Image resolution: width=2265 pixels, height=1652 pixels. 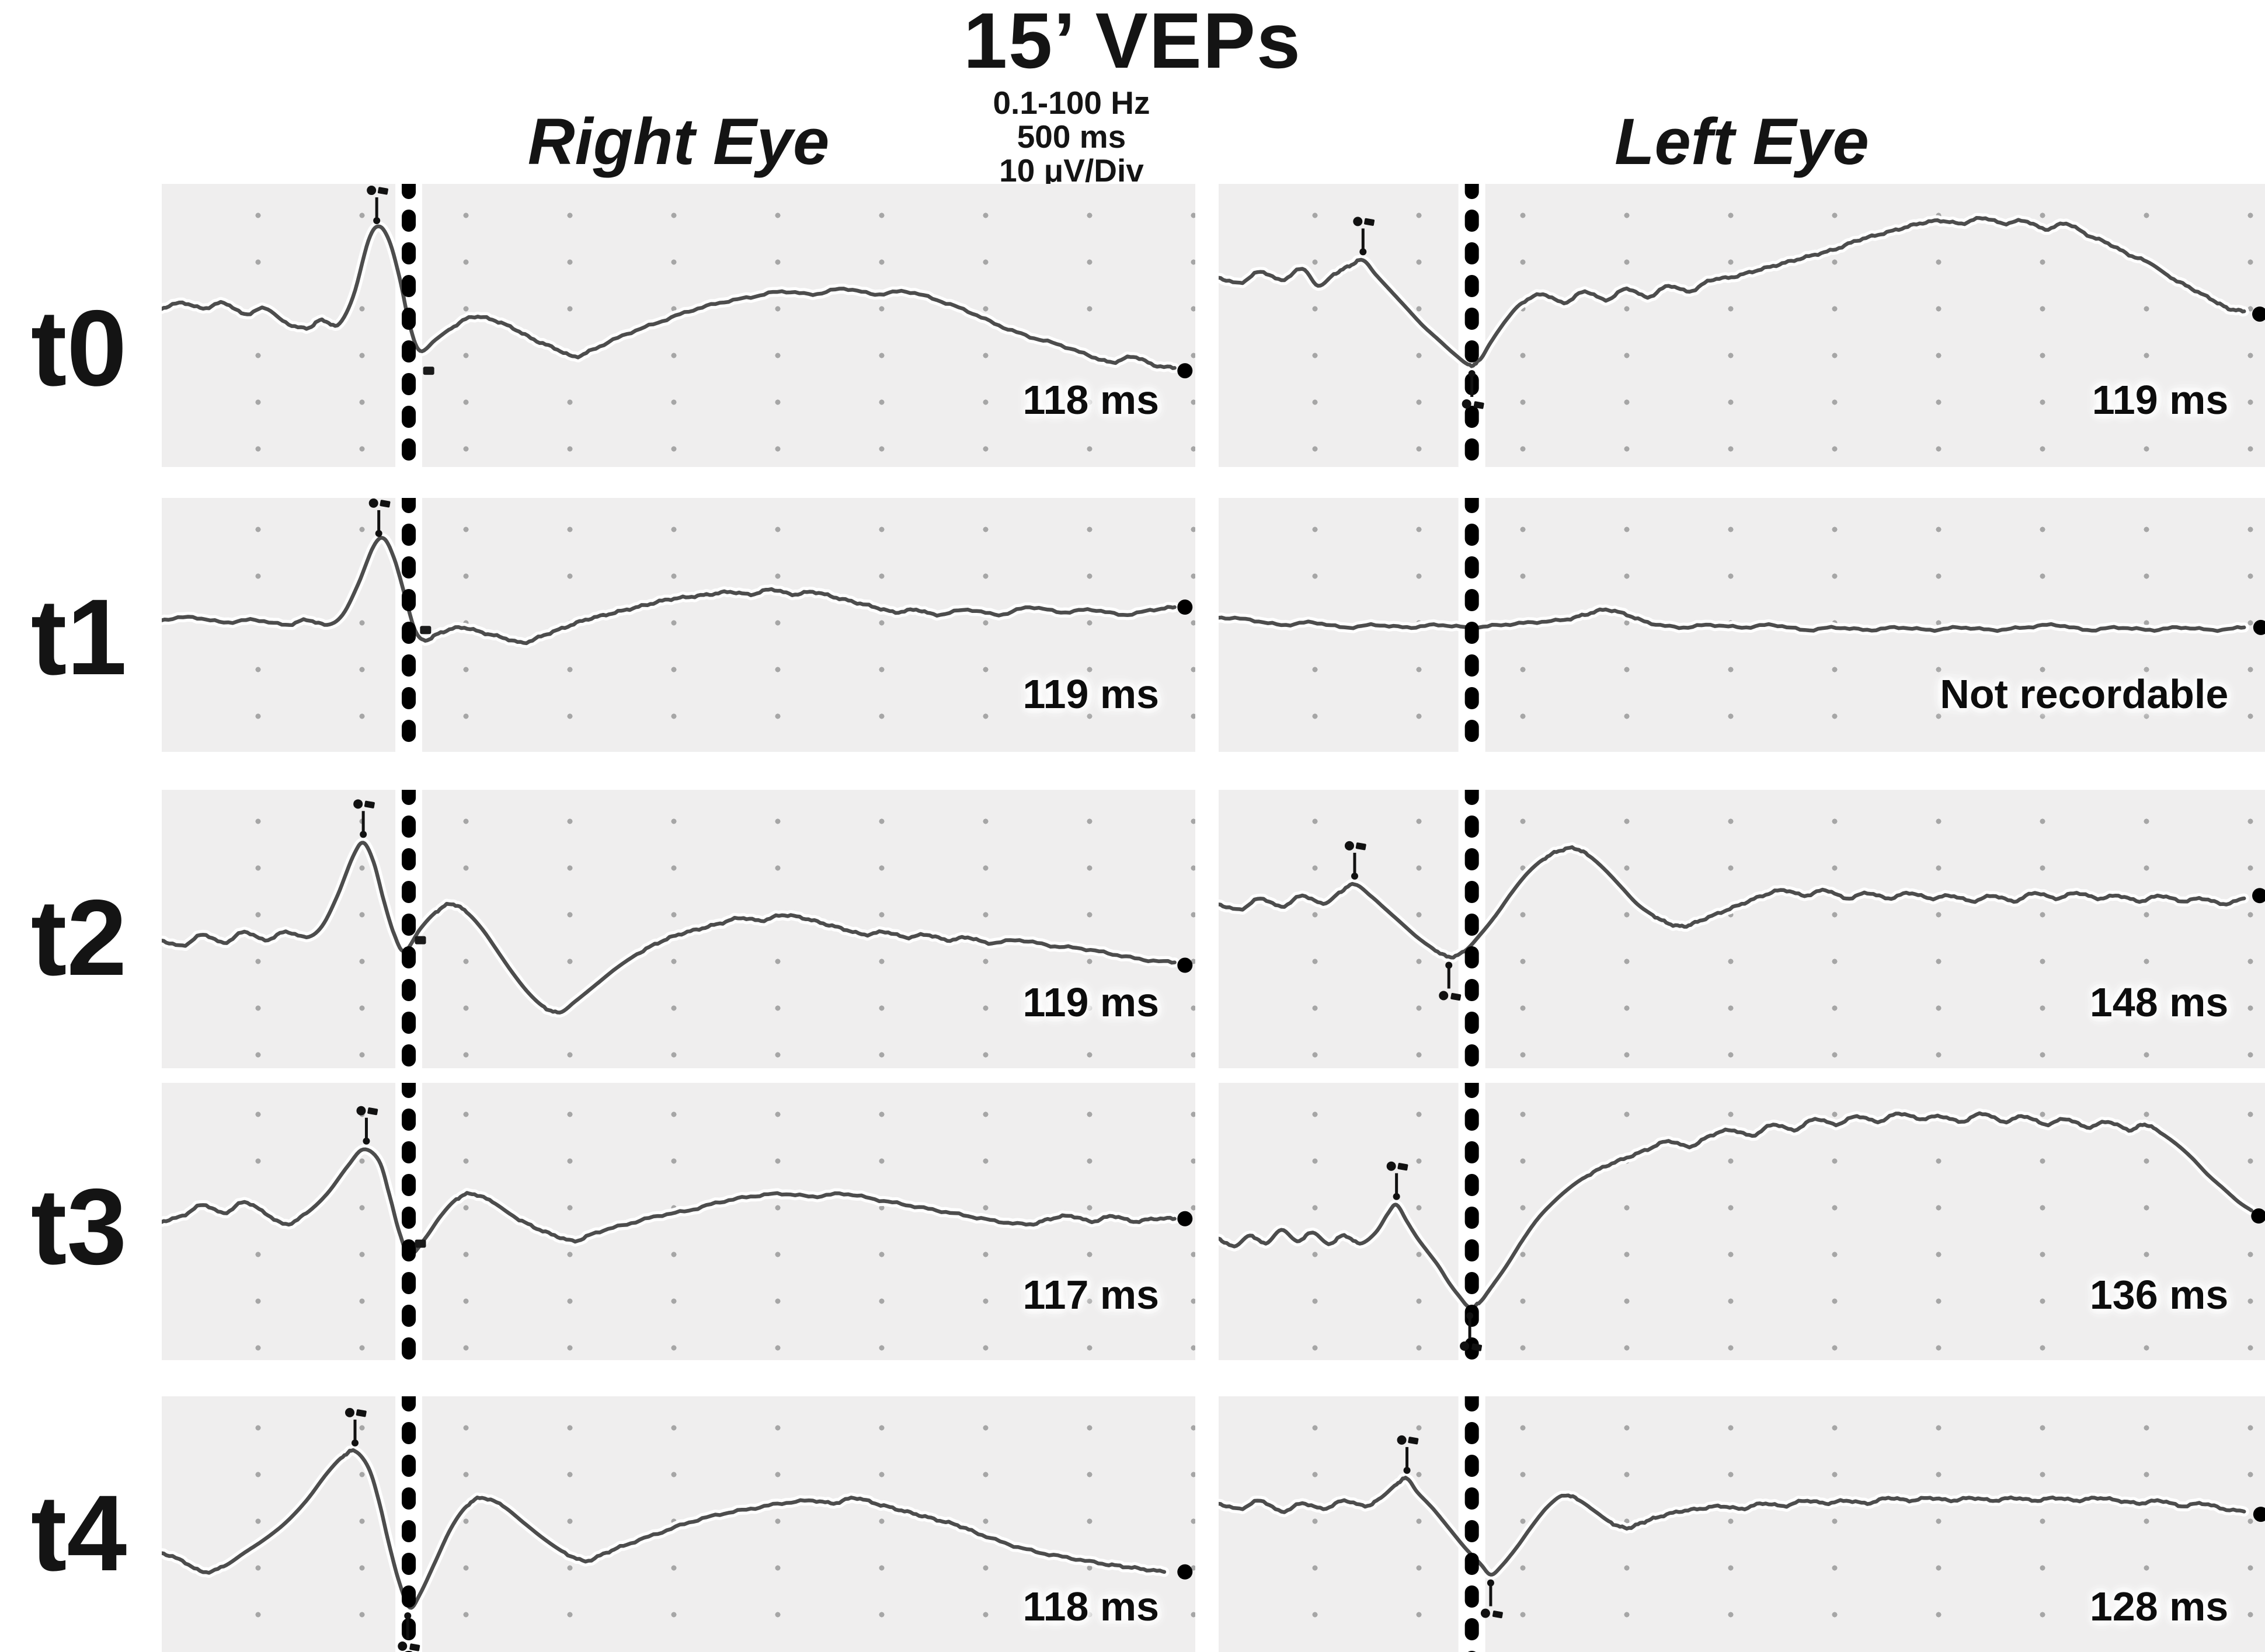 I want to click on latency-label: 117 ms, so click(x=1091, y=1295).